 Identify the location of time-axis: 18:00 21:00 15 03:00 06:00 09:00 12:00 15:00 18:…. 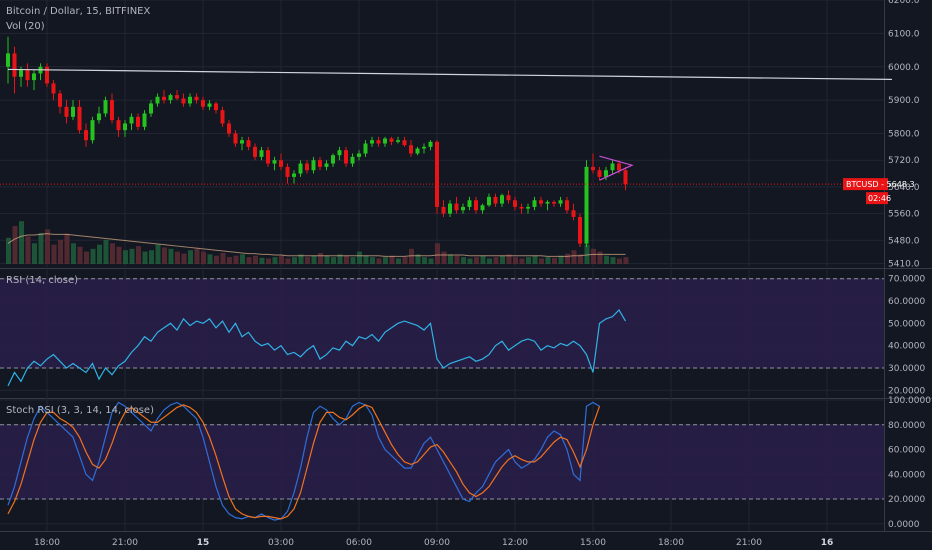
(433, 543).